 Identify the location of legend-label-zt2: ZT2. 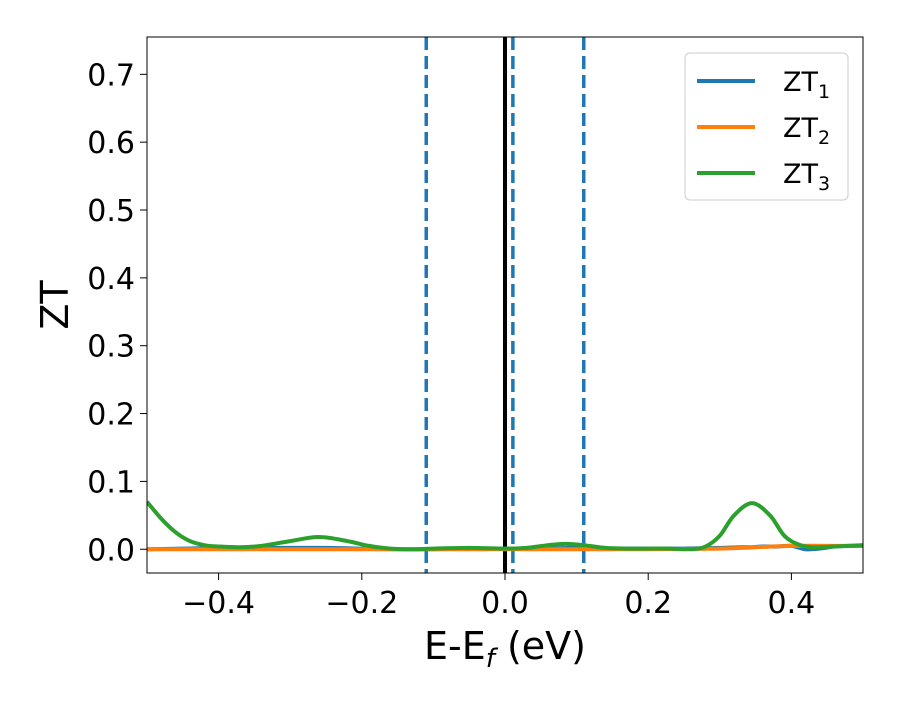
(806, 131).